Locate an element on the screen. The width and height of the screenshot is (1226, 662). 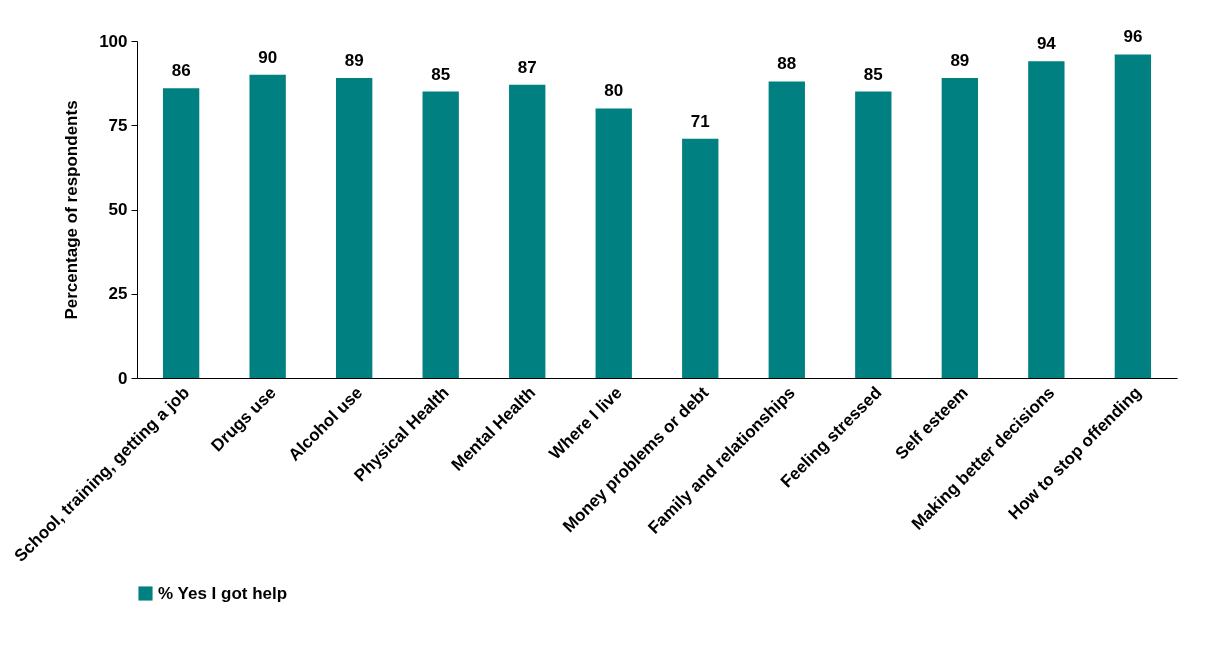
y-tick-label: 25 is located at coordinates (118, 294).